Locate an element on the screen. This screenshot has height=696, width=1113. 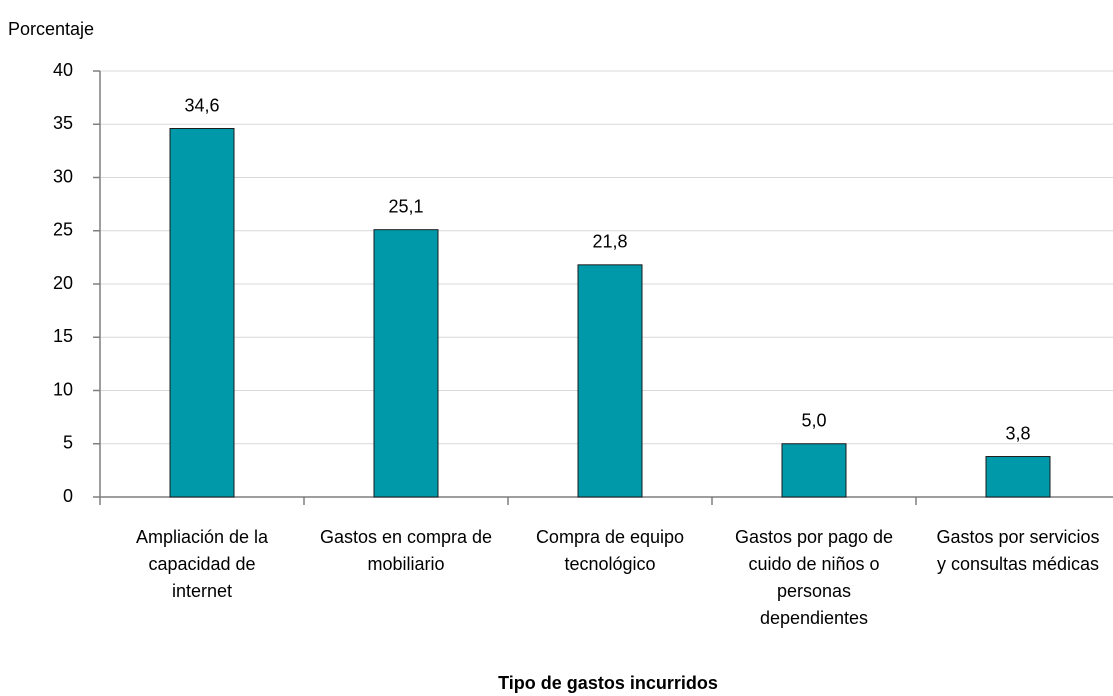
y-tick-label: 15 is located at coordinates (63, 336).